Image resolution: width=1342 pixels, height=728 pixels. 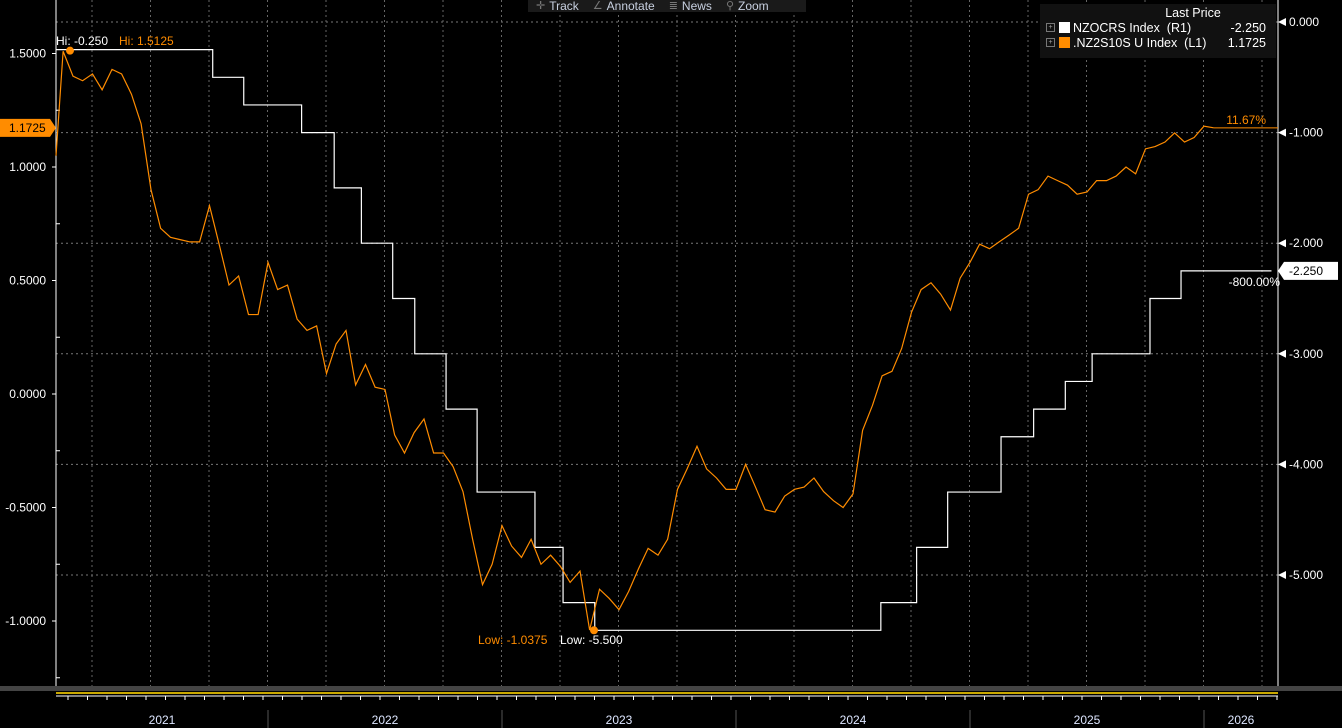 What do you see at coordinates (1306, 243) in the screenshot?
I see `right-tick-label: -2.000` at bounding box center [1306, 243].